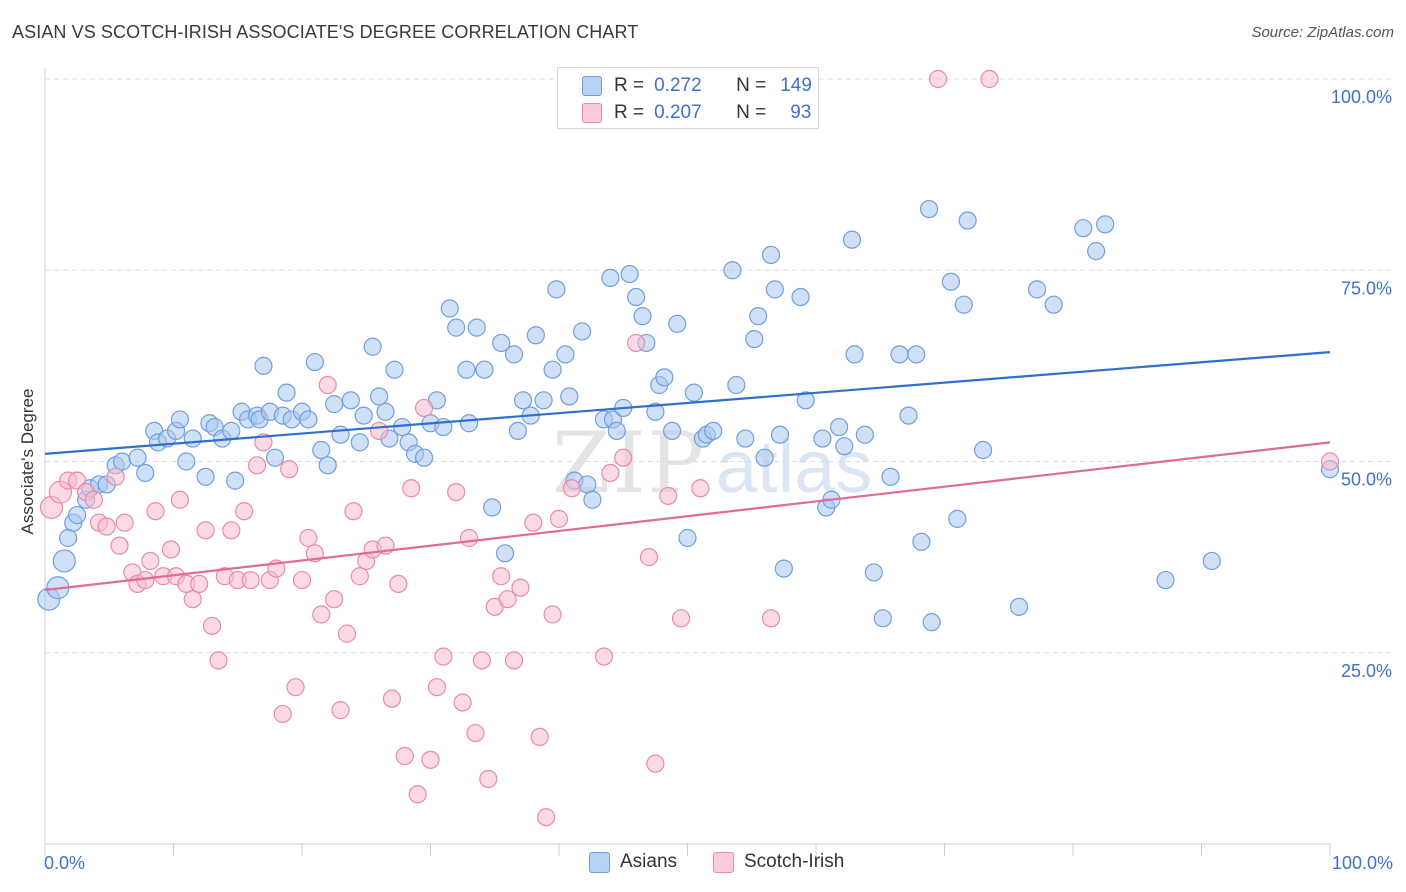  What do you see at coordinates (1366, 480) in the screenshot?
I see `y-tick-label: 50.0%` at bounding box center [1366, 480].